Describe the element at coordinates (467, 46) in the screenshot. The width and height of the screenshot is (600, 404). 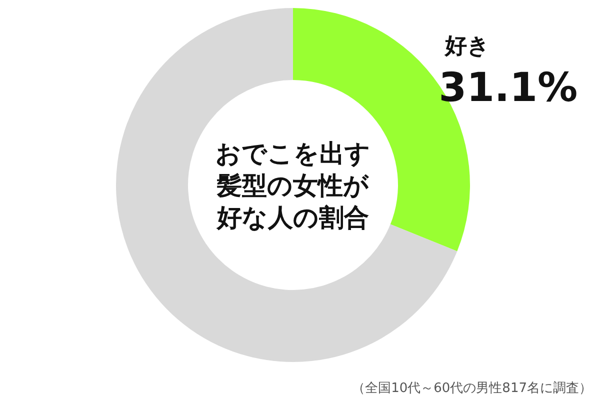
I see `slice-label: 好き` at that location.